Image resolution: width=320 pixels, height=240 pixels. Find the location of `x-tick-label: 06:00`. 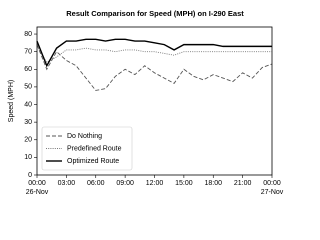

x-tick-label: 06:00 is located at coordinates (95, 183).